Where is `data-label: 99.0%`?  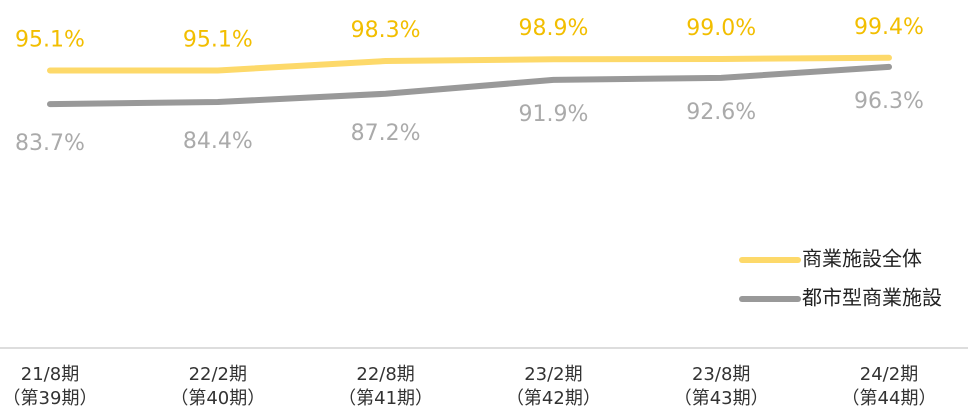 data-label: 99.0% is located at coordinates (721, 28).